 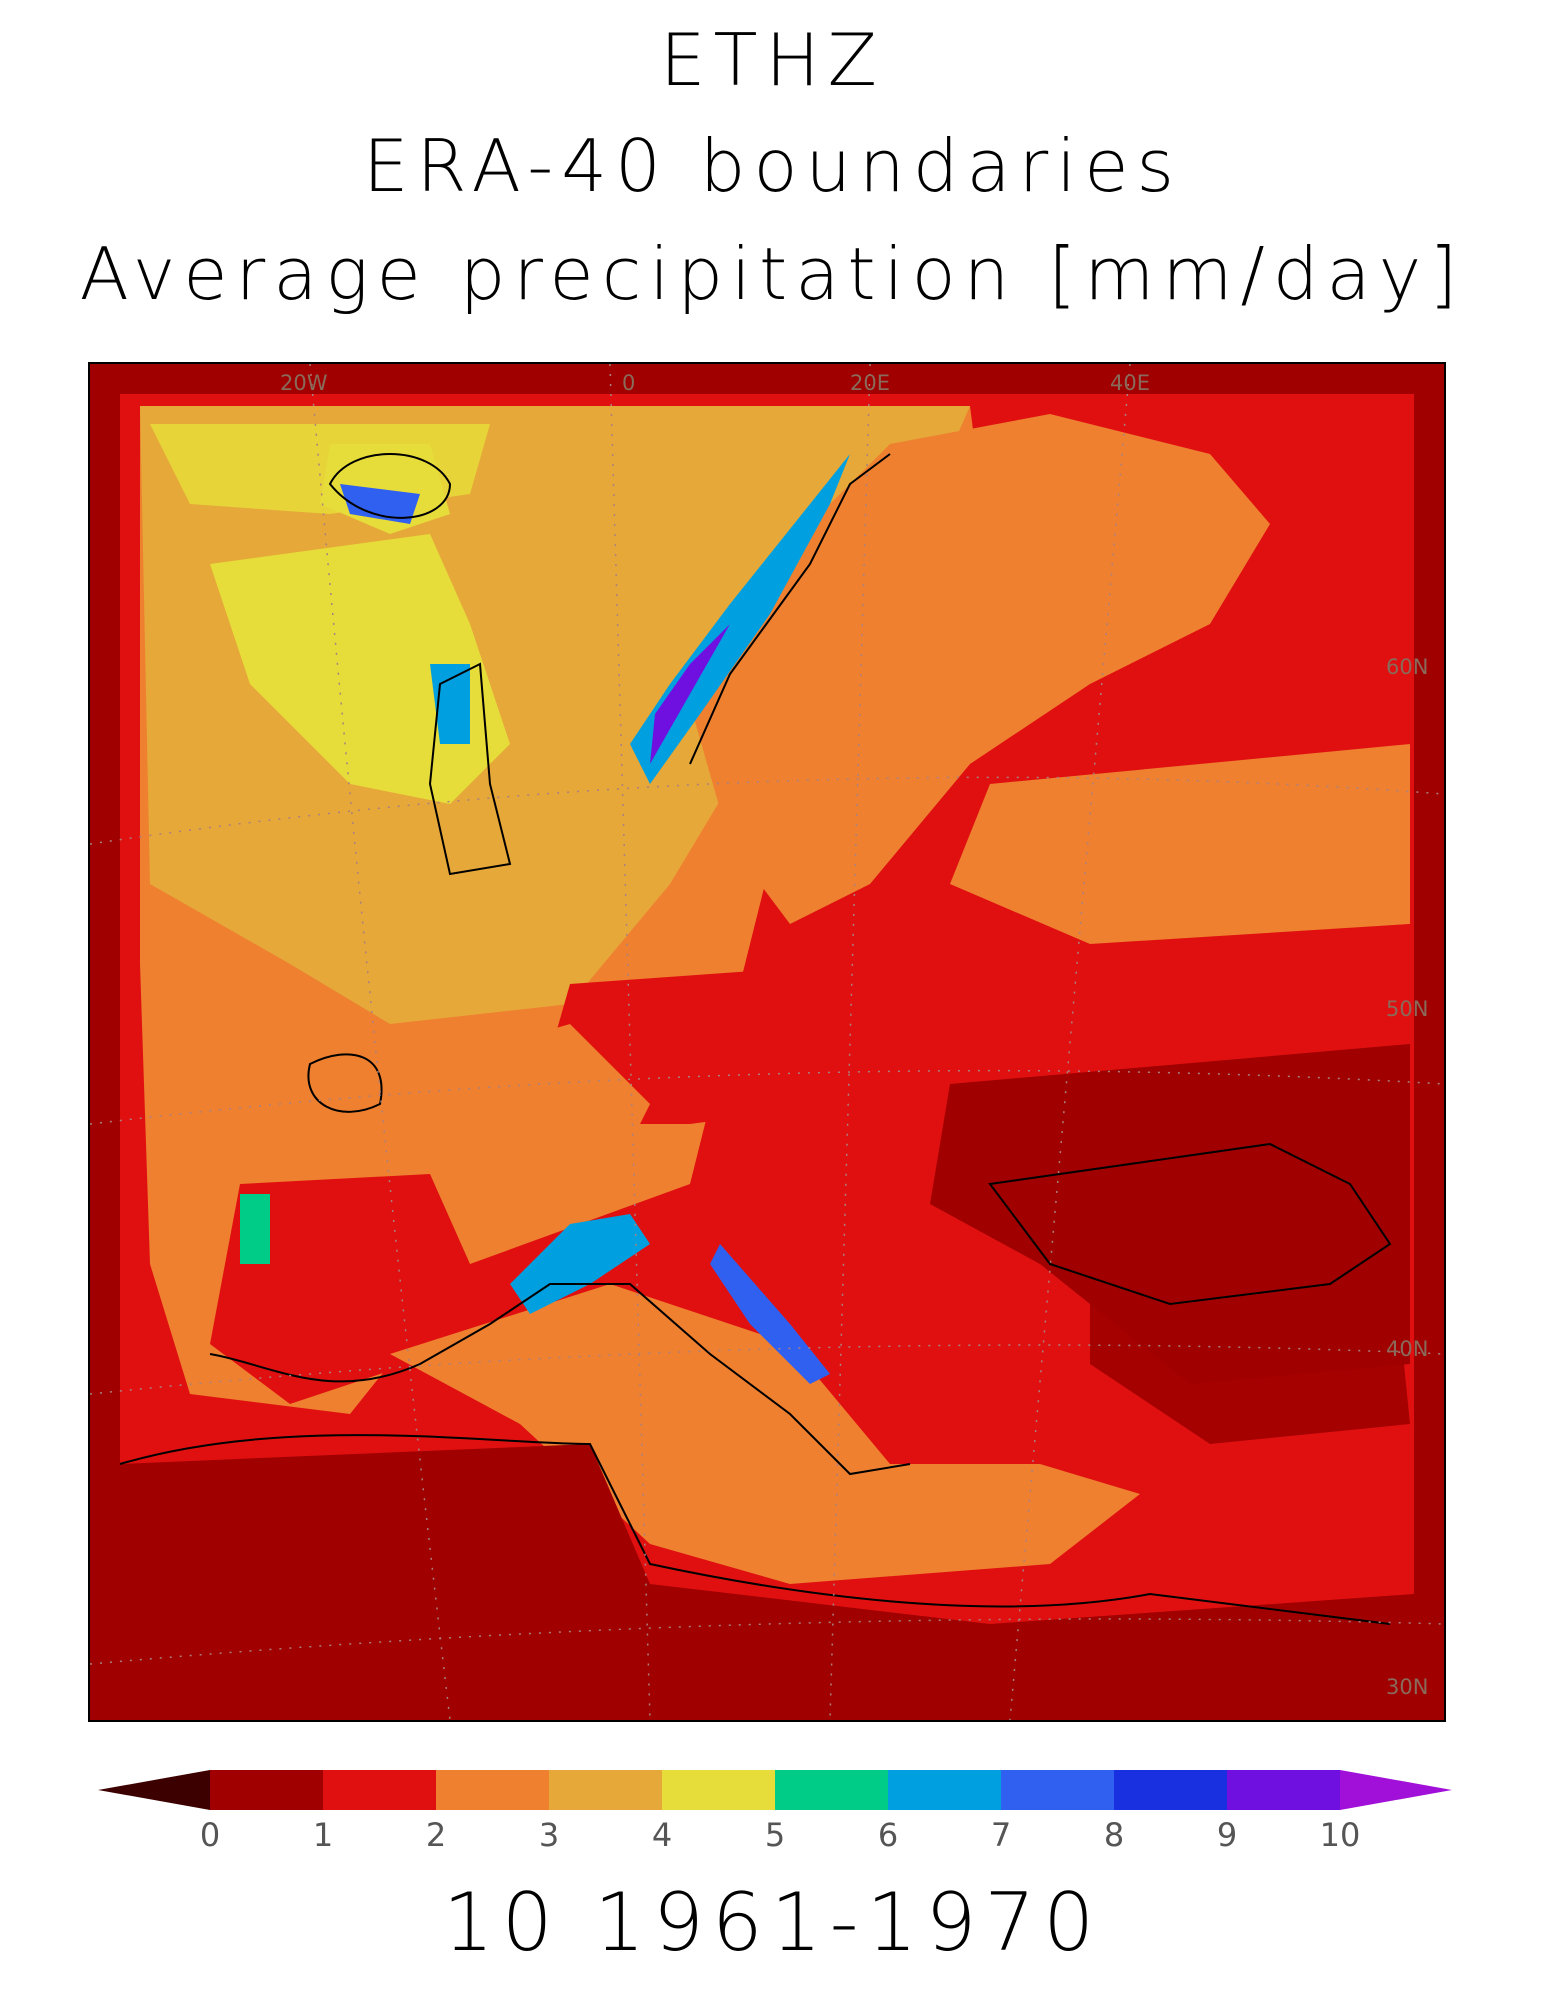 What do you see at coordinates (772, 60) in the screenshot?
I see `title-line-1: ETHZ` at bounding box center [772, 60].